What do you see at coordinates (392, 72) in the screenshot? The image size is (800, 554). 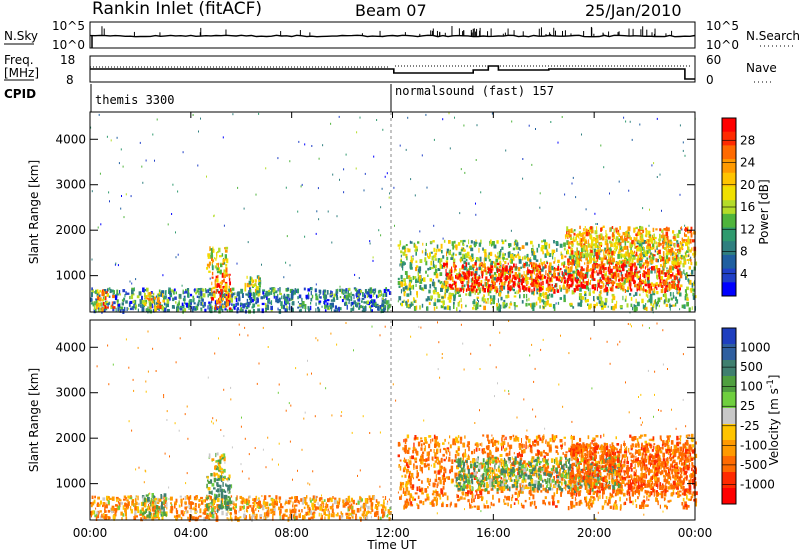 I see `freq-series-line` at bounding box center [392, 72].